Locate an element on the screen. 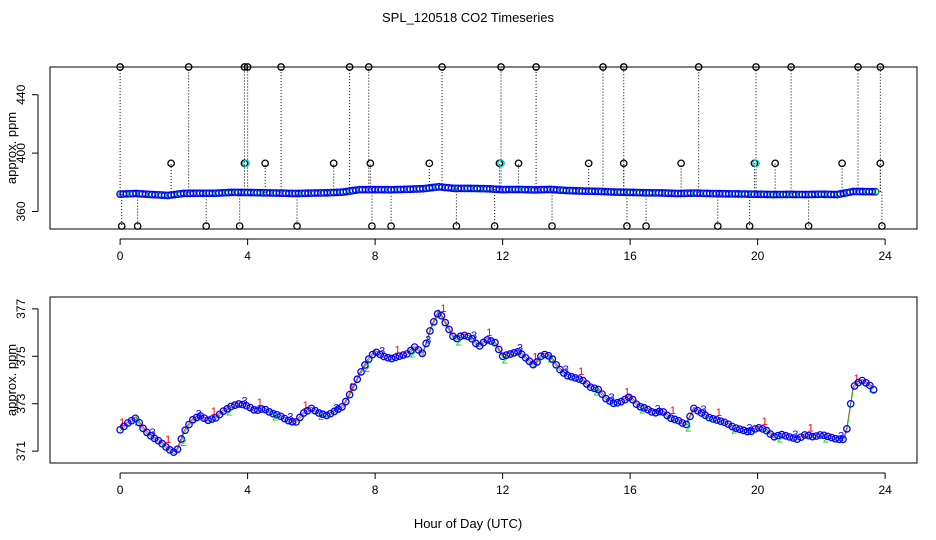 The width and height of the screenshot is (936, 540). bottom-x-tick-label: 0 is located at coordinates (120, 490).